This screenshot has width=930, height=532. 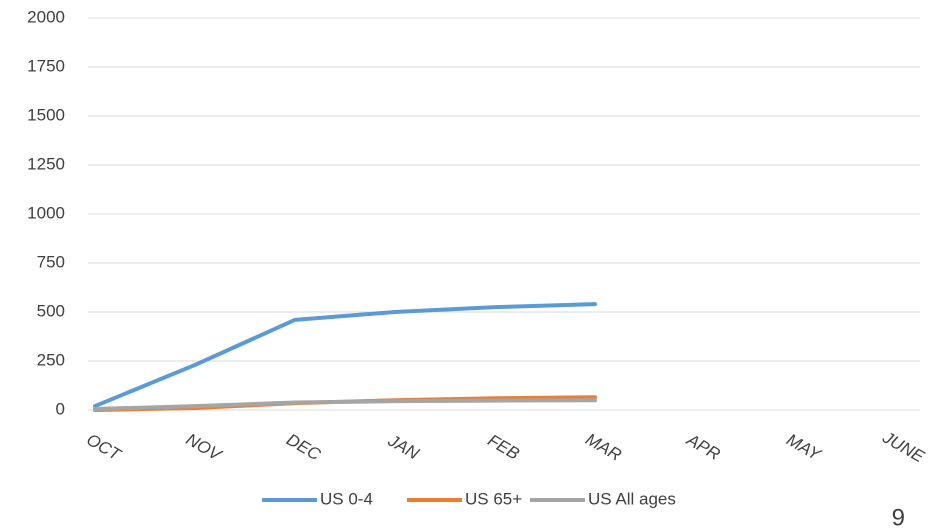 I want to click on legend-label: US All ages, so click(x=632, y=498).